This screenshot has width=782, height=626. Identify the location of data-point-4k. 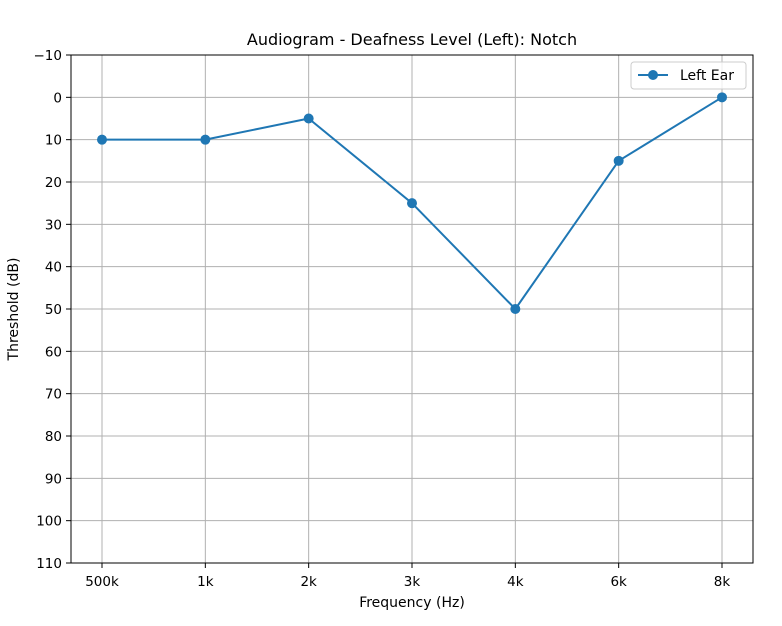
(515, 309).